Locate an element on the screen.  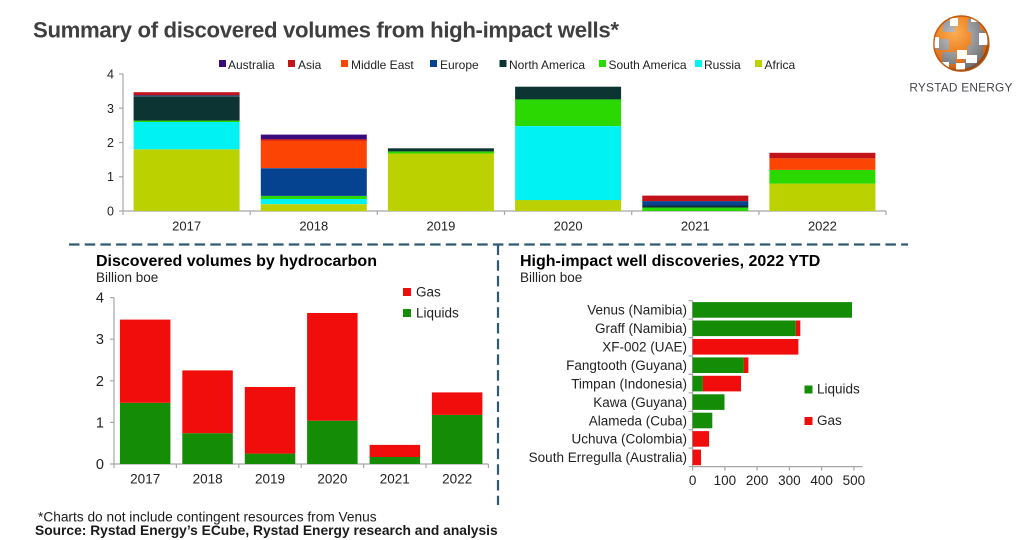
svg-text: XF-002 (UAE) is located at coordinates (644, 347).